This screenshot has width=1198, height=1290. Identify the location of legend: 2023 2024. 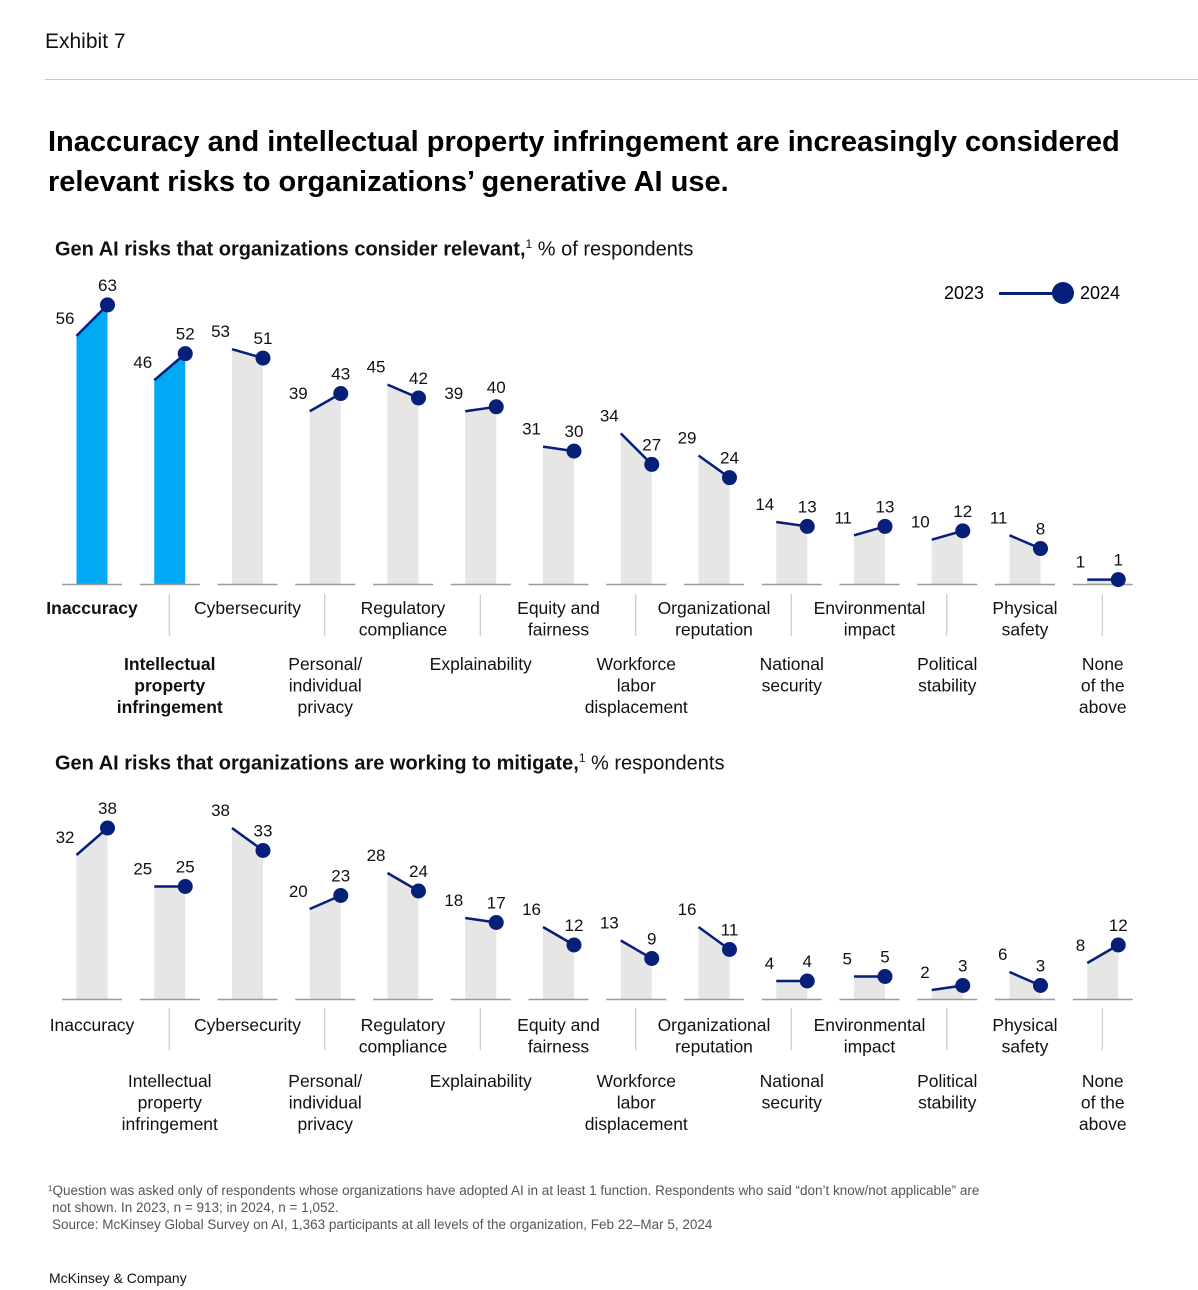
(1039, 293).